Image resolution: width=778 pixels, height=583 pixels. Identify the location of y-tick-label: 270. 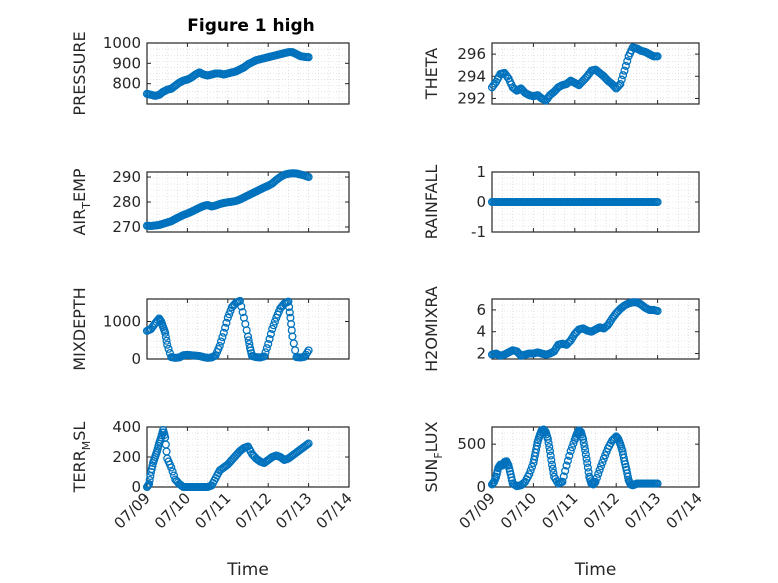
(126, 227).